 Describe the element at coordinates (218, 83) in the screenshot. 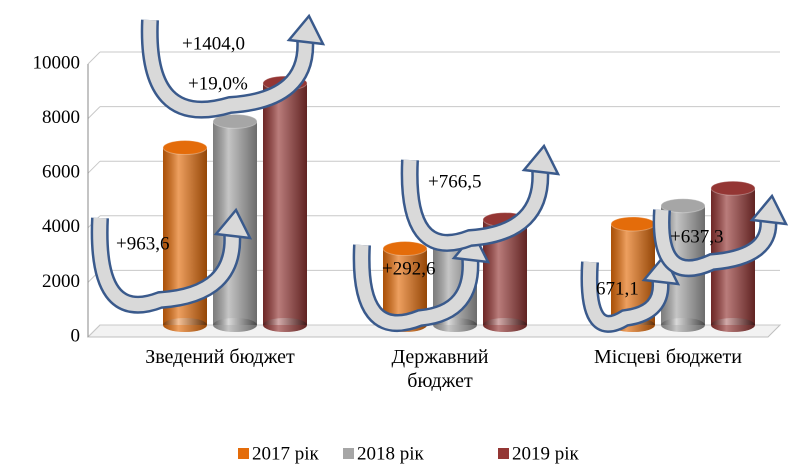

I see `annotation: +19,0%` at that location.